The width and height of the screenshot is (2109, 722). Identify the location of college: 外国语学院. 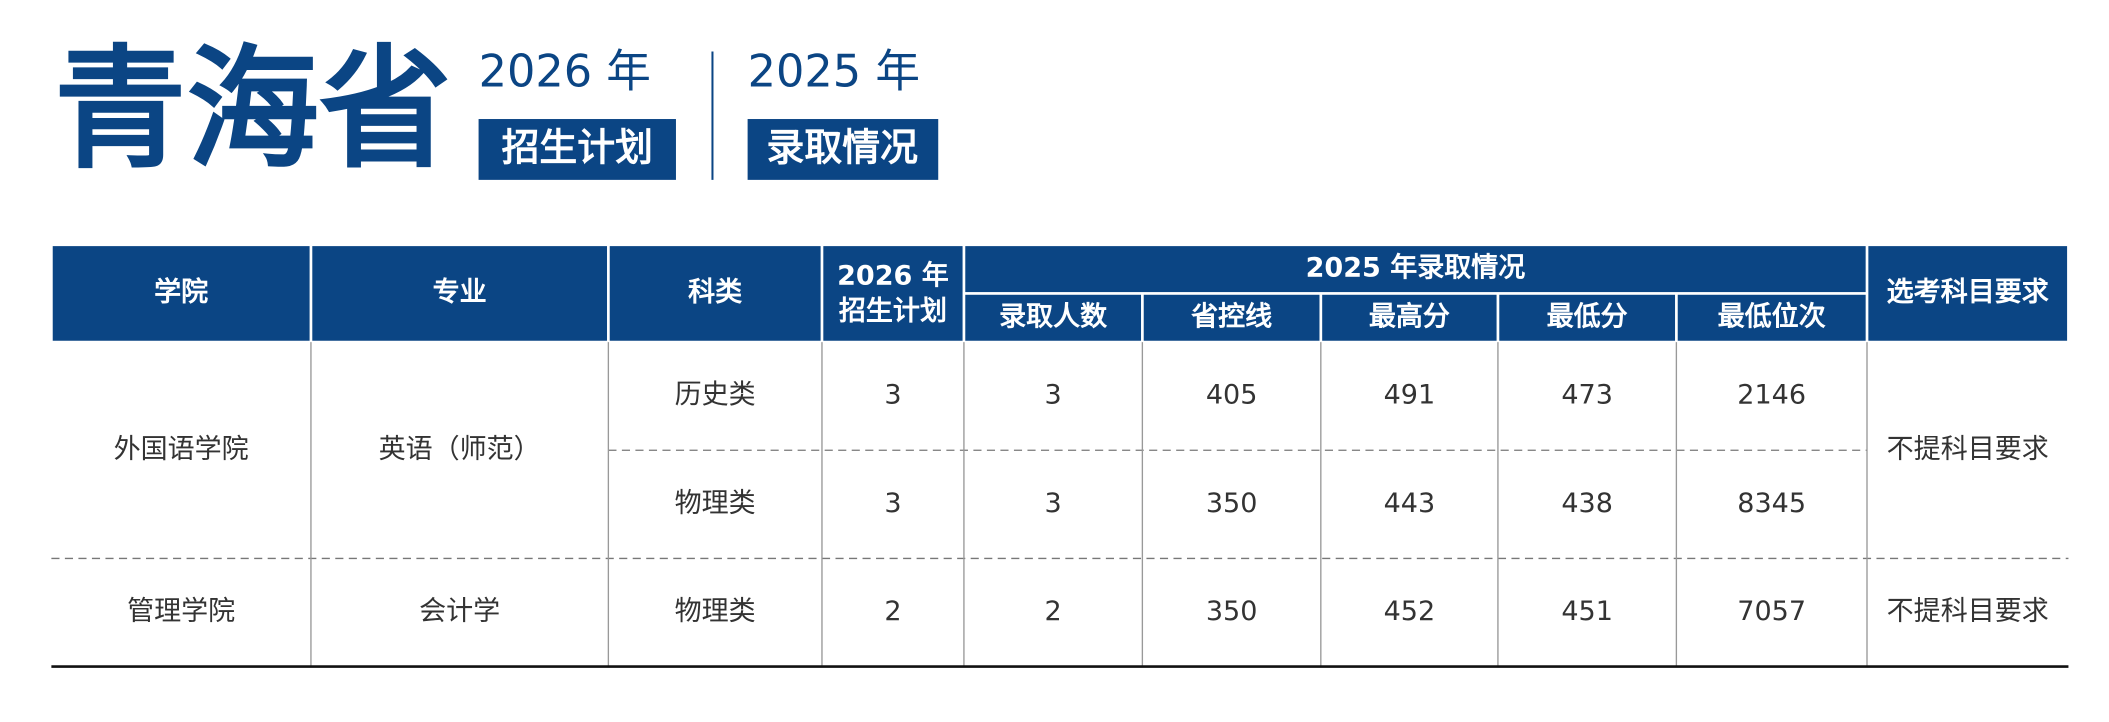
(181, 449).